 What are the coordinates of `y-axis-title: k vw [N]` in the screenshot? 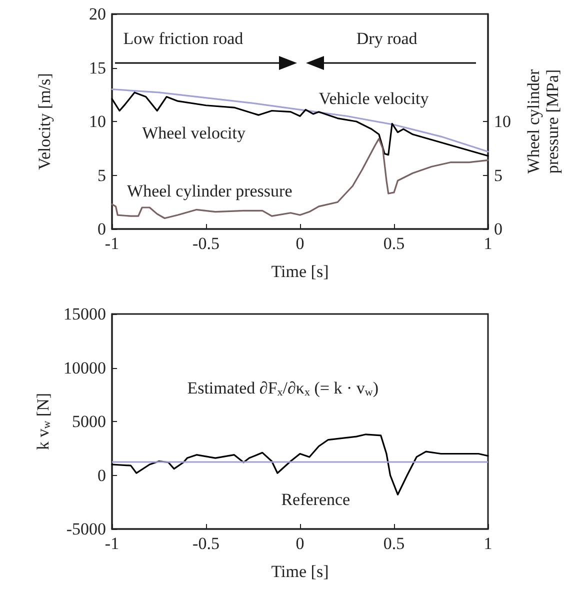 It's located at (44, 421).